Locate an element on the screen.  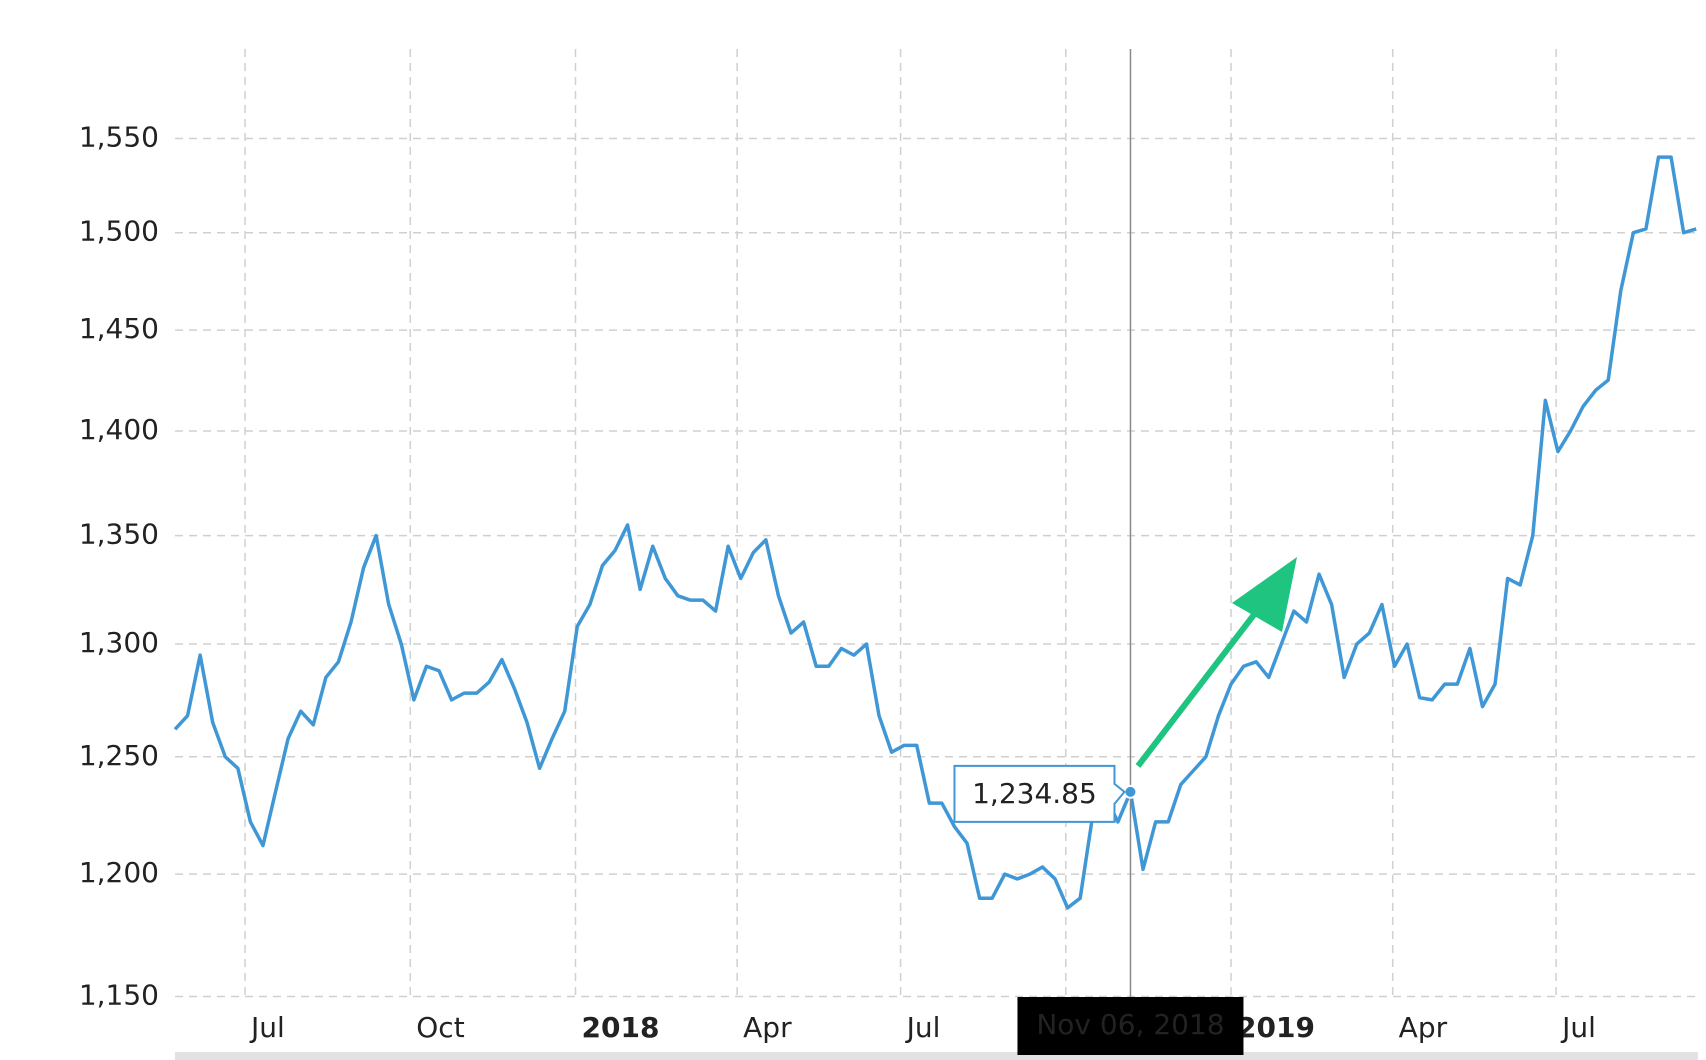
x-tick-label: 2018 is located at coordinates (621, 1027).